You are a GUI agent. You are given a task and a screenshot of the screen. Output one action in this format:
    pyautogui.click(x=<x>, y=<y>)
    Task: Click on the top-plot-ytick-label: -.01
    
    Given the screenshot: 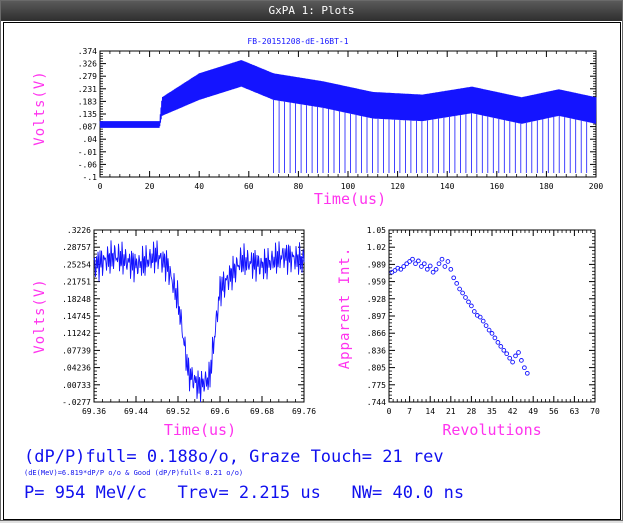 What is the action you would take?
    pyautogui.click(x=87, y=152)
    